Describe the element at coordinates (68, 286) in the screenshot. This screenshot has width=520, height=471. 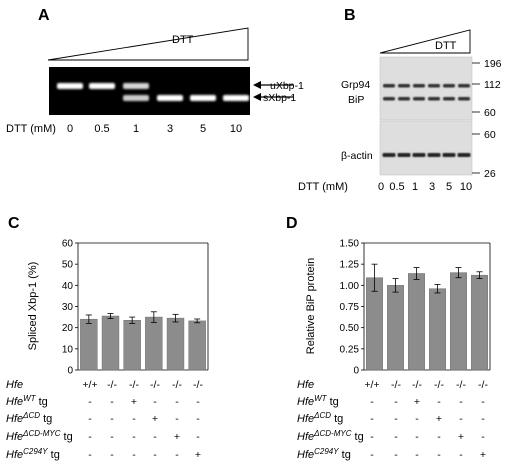
I see `y-tick-label: 40` at that location.